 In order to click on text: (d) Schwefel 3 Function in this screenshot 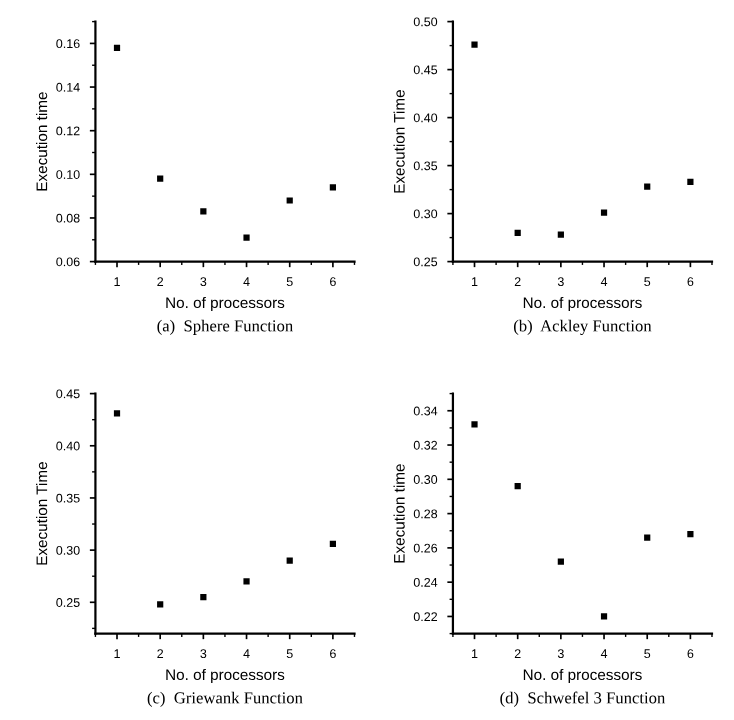, I will do `click(583, 699)`.